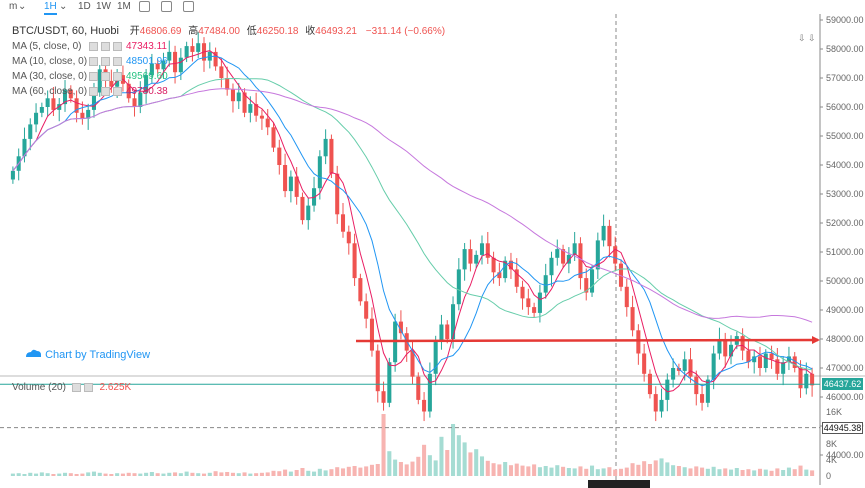 This screenshot has height=488, width=865. What do you see at coordinates (103, 6) in the screenshot?
I see `interval-1w-button: 1W` at bounding box center [103, 6].